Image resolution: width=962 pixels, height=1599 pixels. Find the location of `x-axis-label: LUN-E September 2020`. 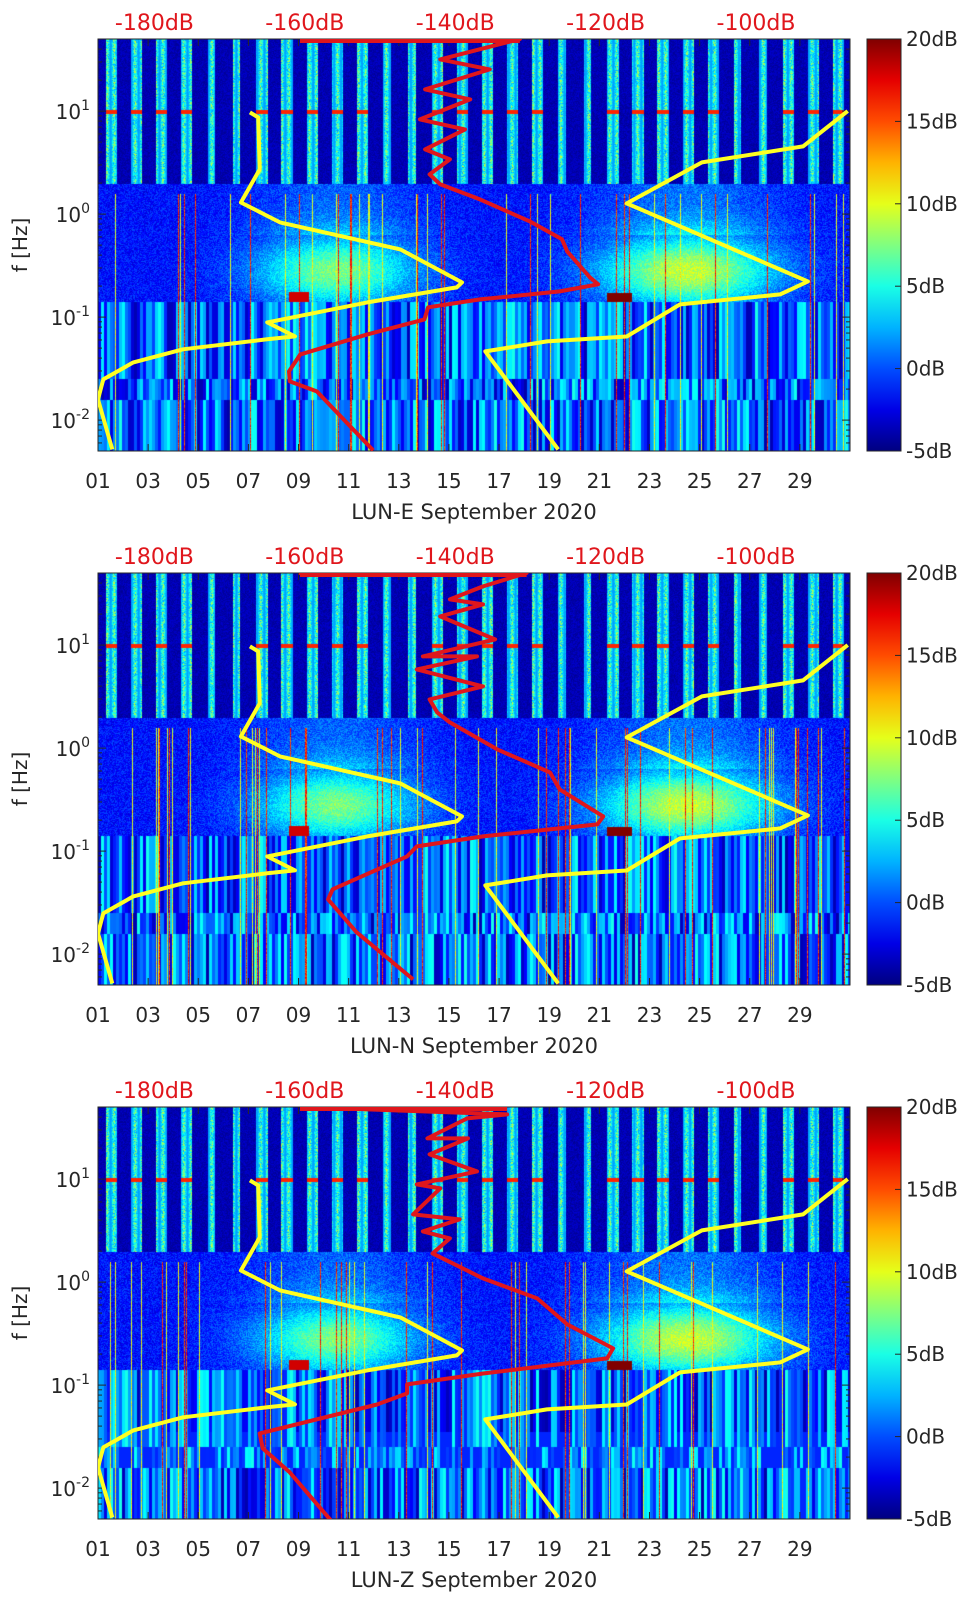

x-axis-label: LUN-E September 2020 is located at coordinates (473, 512).